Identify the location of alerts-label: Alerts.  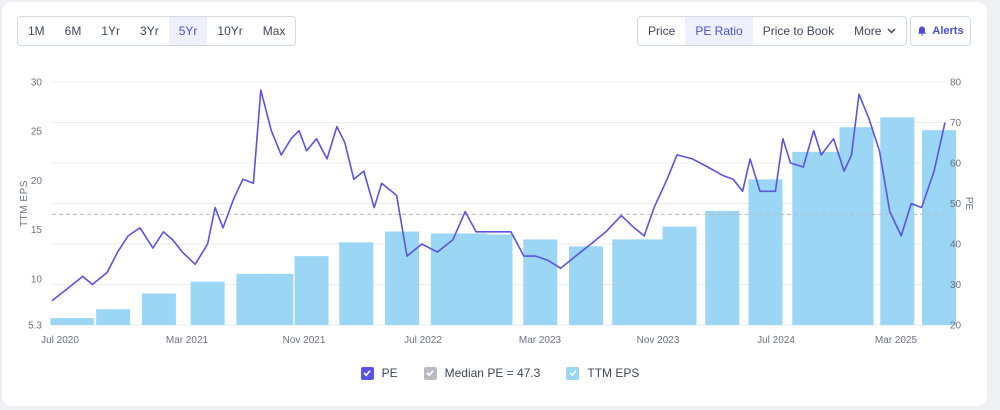
(948, 31).